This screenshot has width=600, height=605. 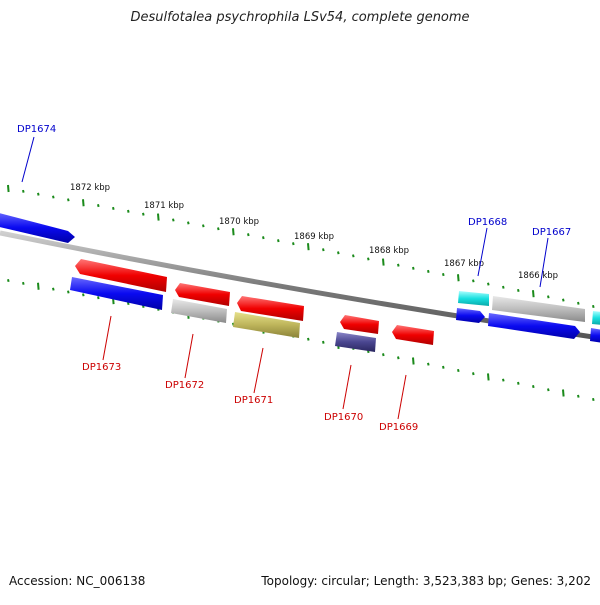 I want to click on gene-label-DP1673: DP1673, so click(x=101, y=367).